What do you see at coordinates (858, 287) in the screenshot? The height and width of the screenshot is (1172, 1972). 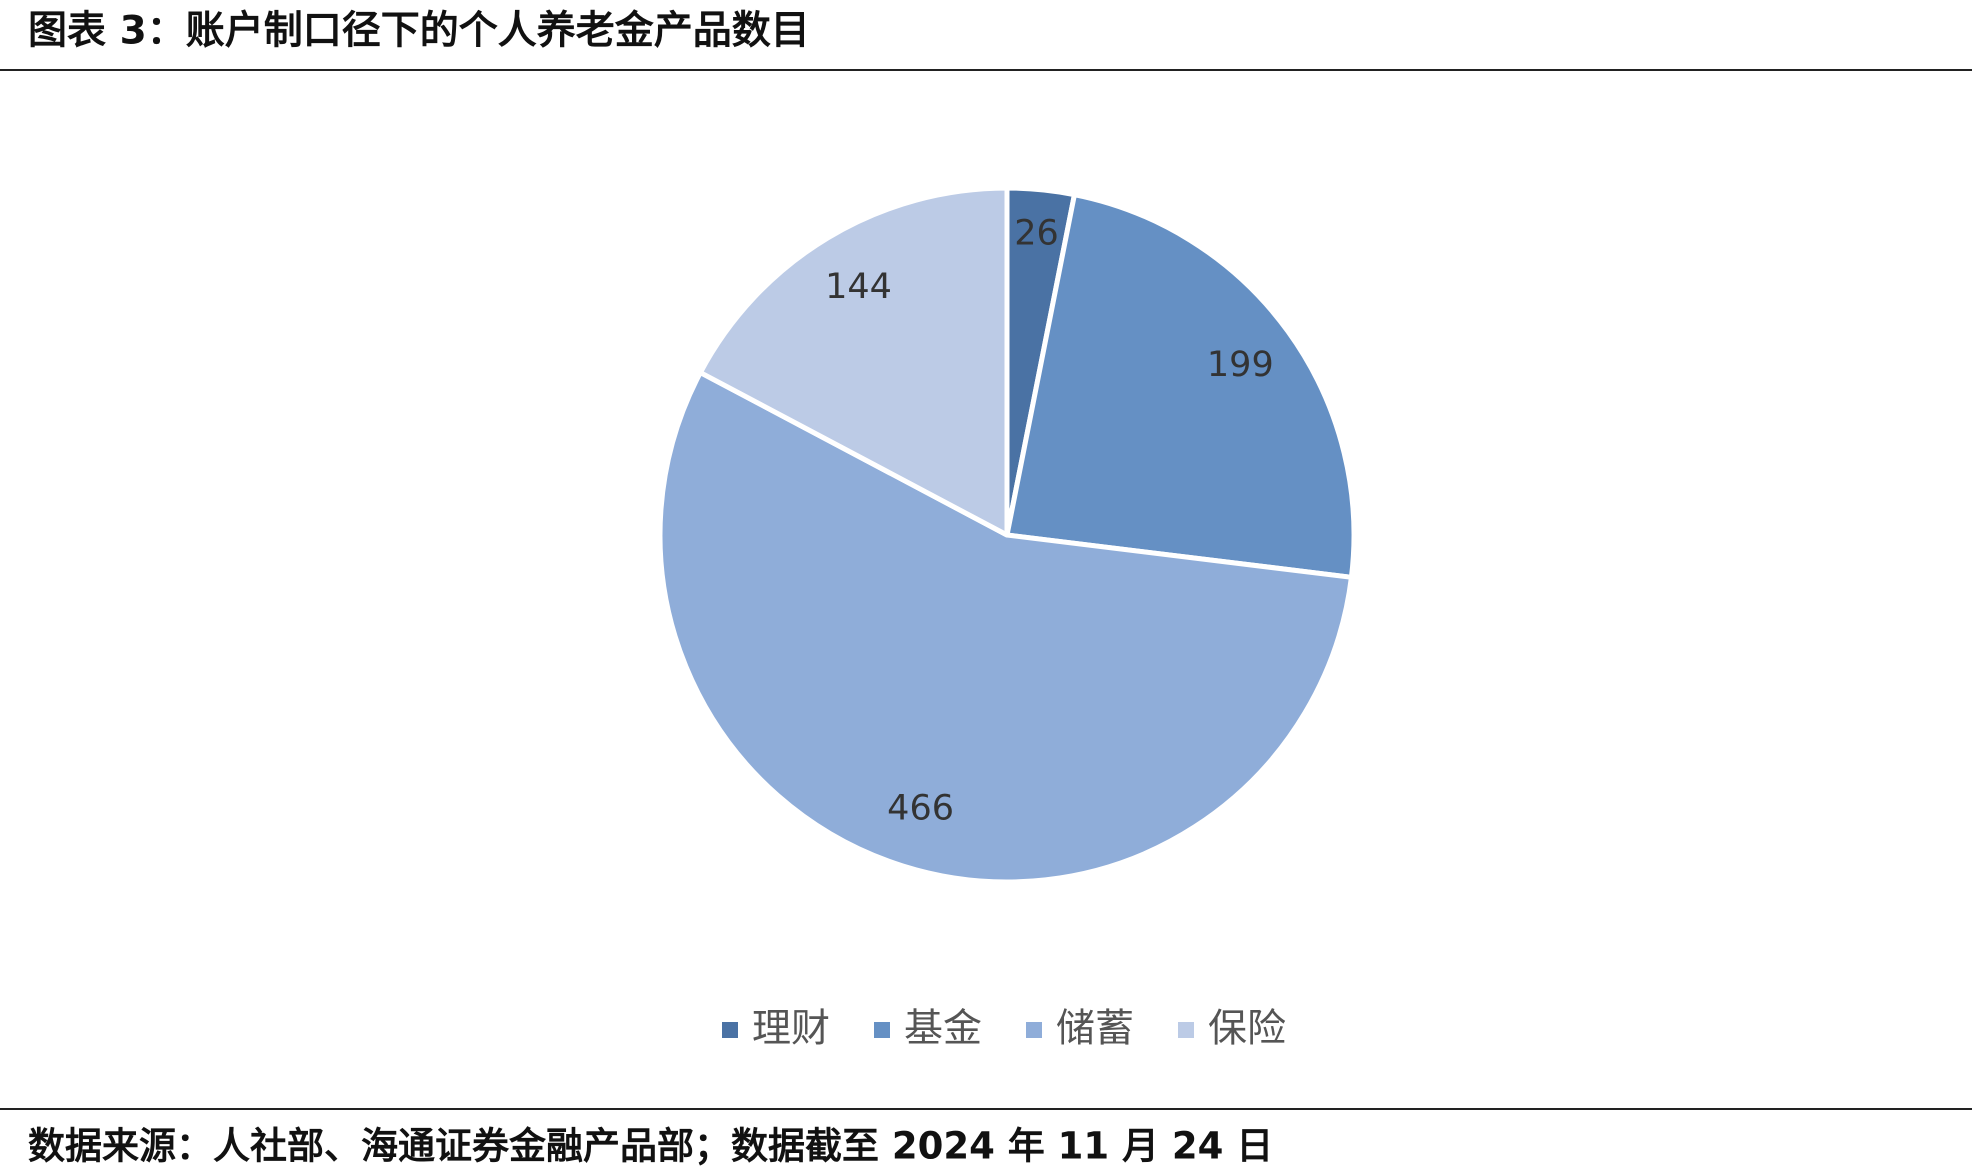 I see `data-label: 144` at bounding box center [858, 287].